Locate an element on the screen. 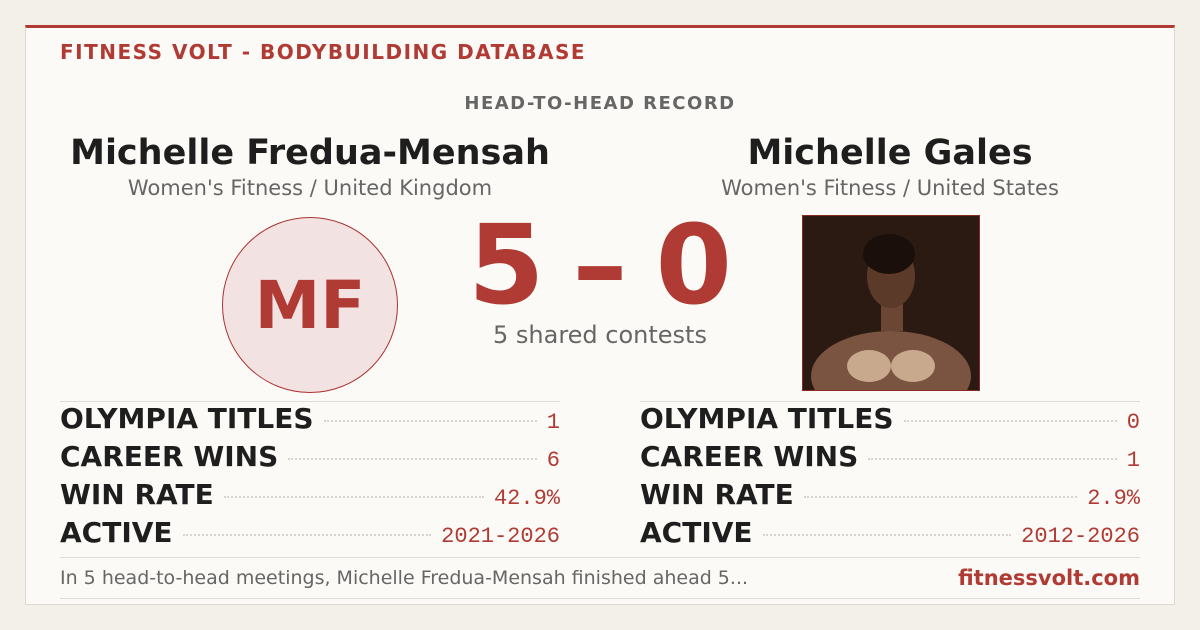 This screenshot has width=1200, height=630. stat-value: 2.9% is located at coordinates (1113, 498).